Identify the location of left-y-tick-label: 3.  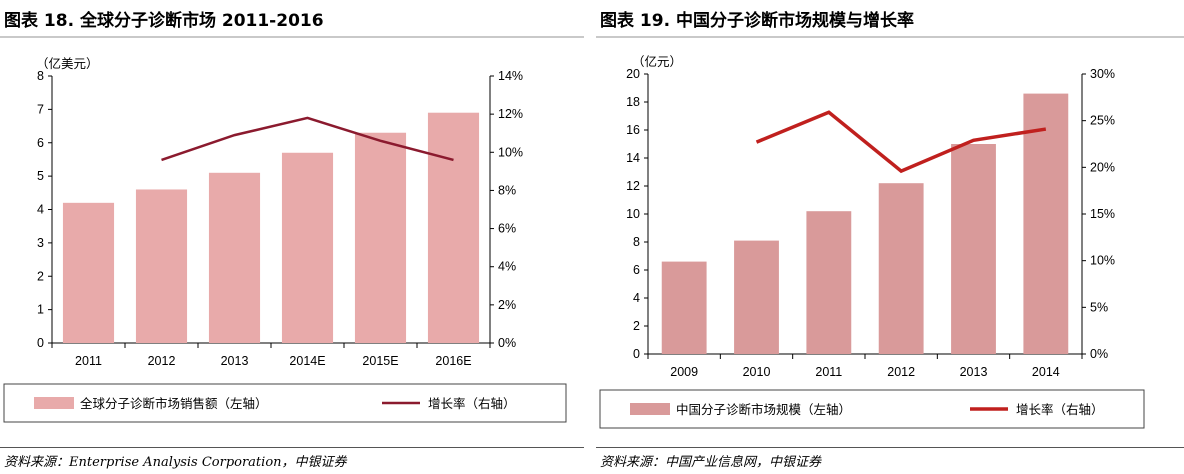
(40, 243).